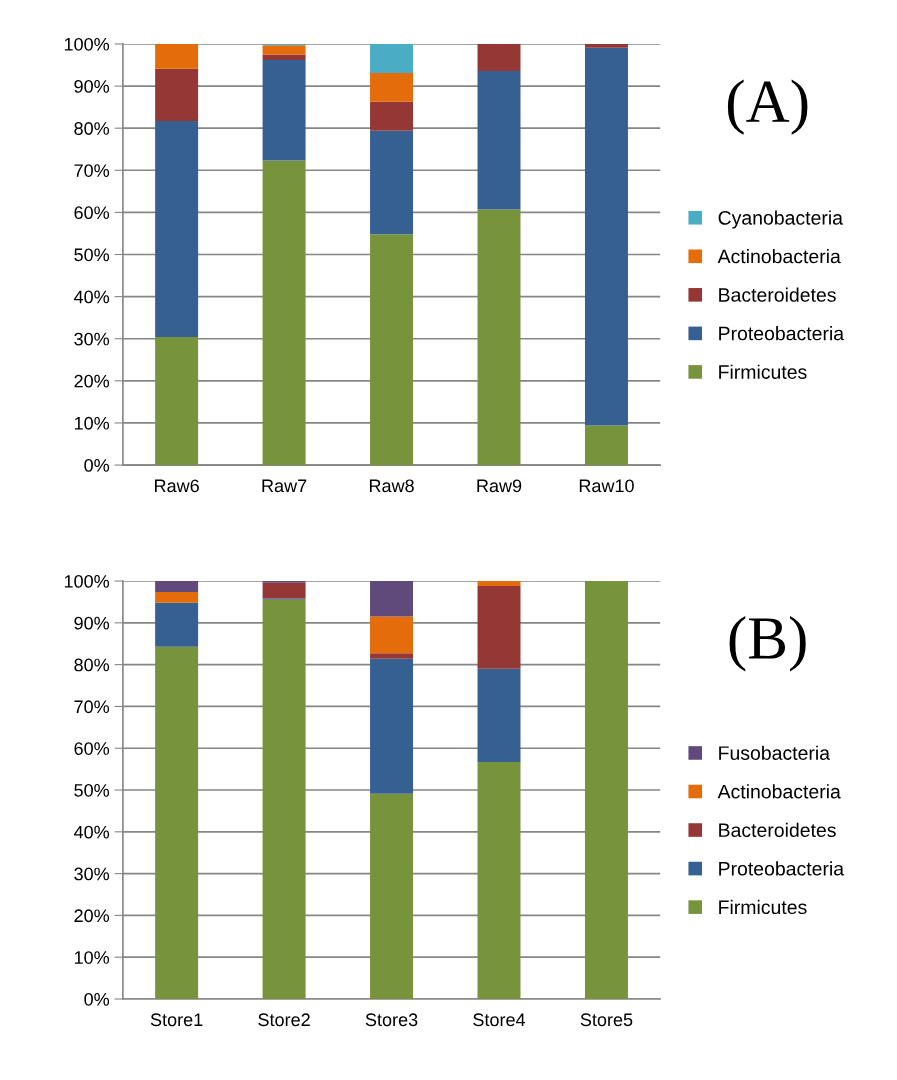 The width and height of the screenshot is (897, 1080). Describe the element at coordinates (606, 486) in the screenshot. I see `x-tick-label: Raw10` at that location.